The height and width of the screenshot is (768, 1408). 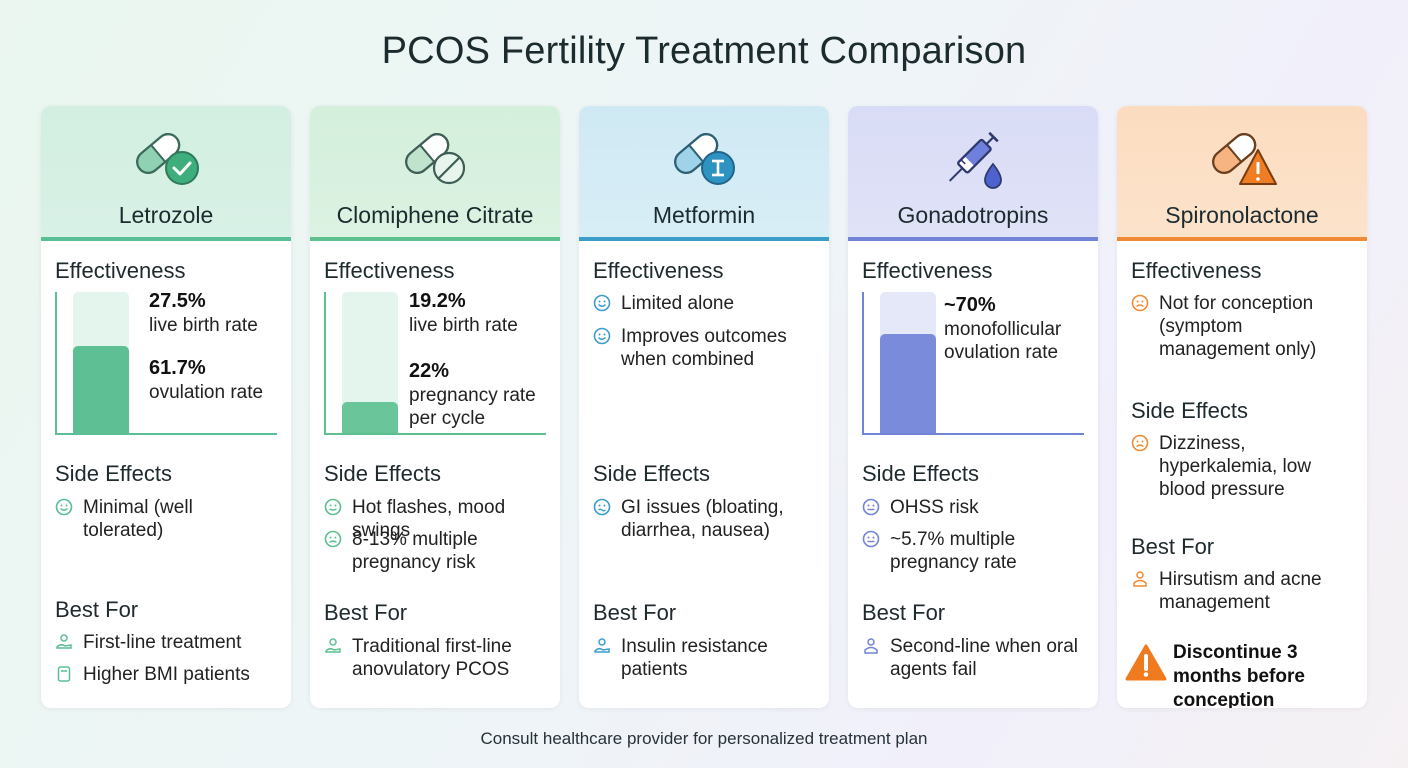 I want to click on warning-icon, so click(x=1146, y=662).